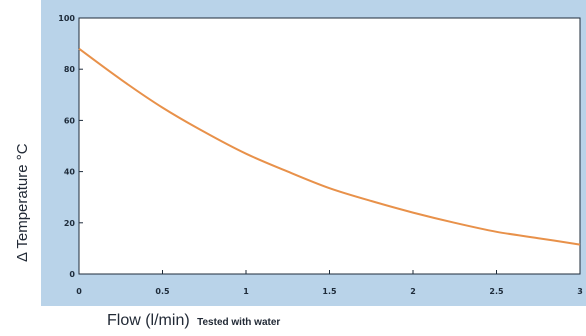 The width and height of the screenshot is (586, 336). Describe the element at coordinates (72, 274) in the screenshot. I see `y-tick-label: 0` at that location.